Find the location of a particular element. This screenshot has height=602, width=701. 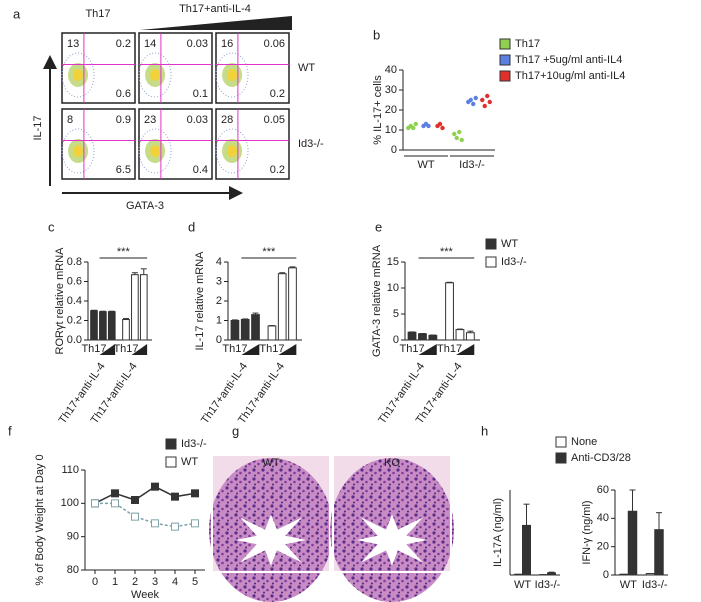

panel-label: a is located at coordinates (17, 13).